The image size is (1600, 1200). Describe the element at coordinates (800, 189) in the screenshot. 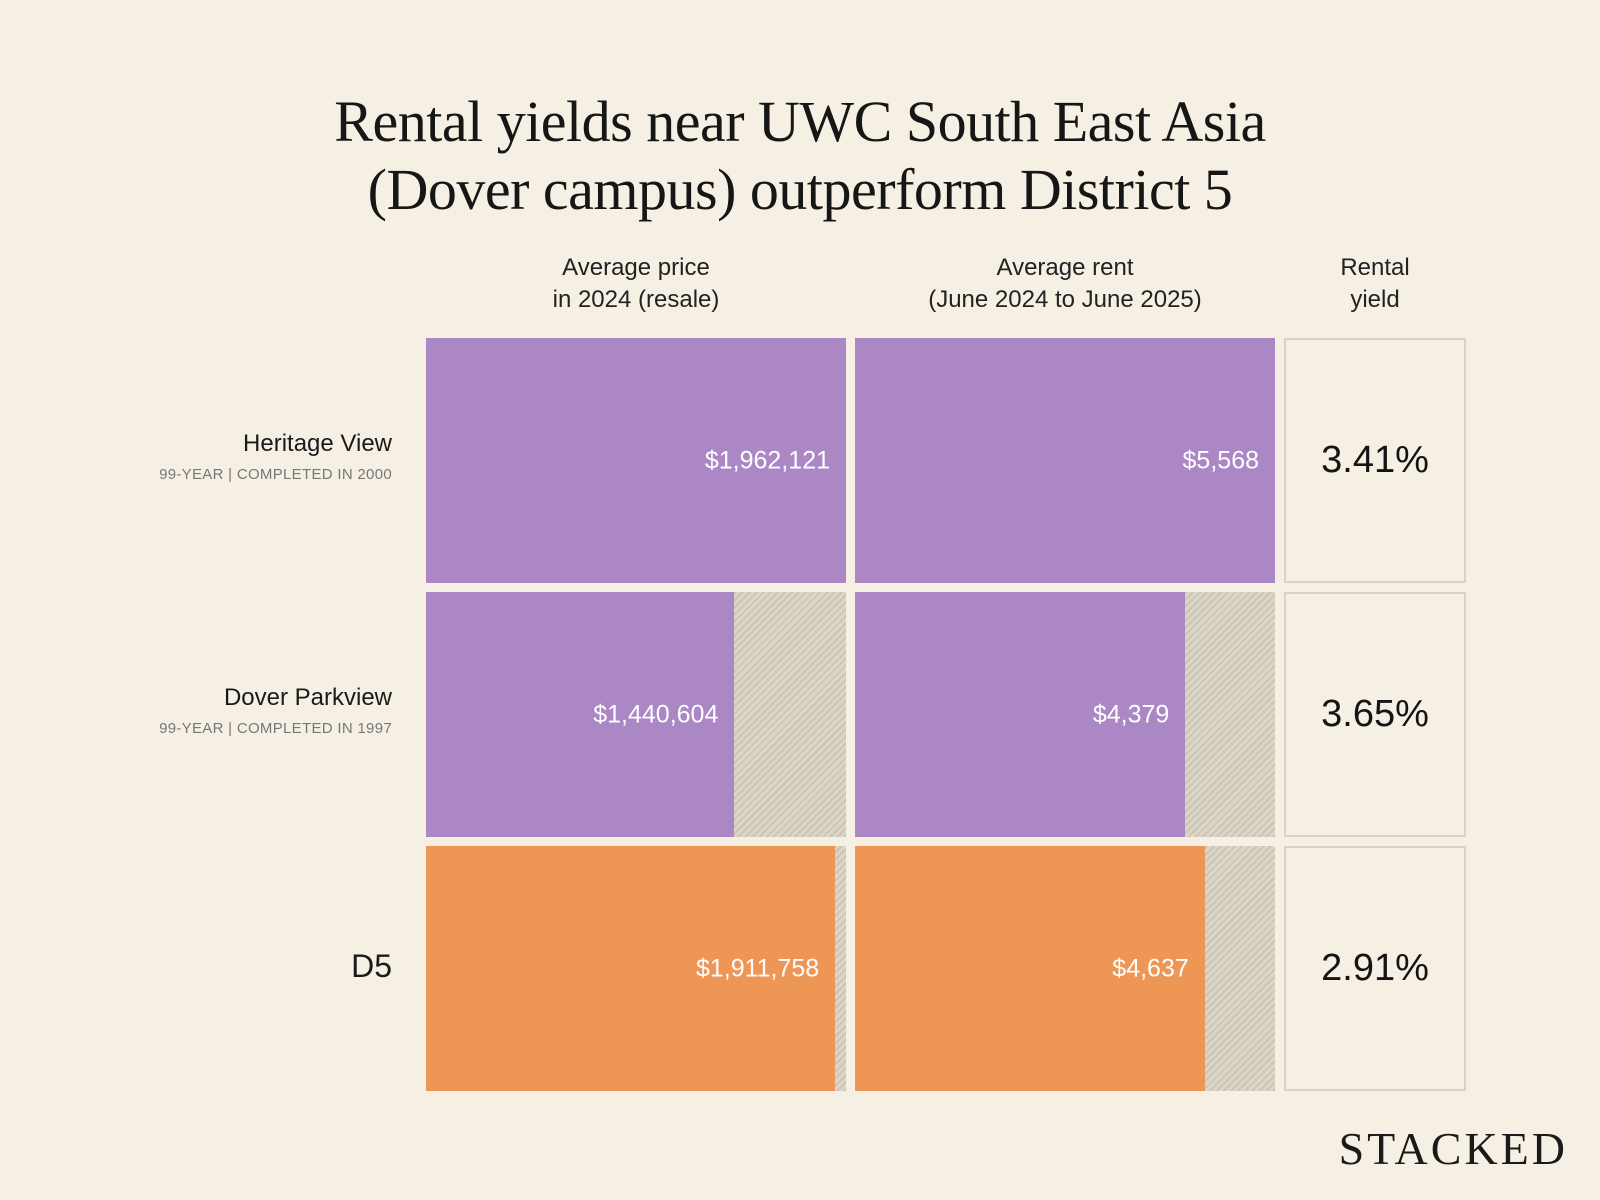

I see `title-line-2: (Dover campus) outperform District 5` at that location.